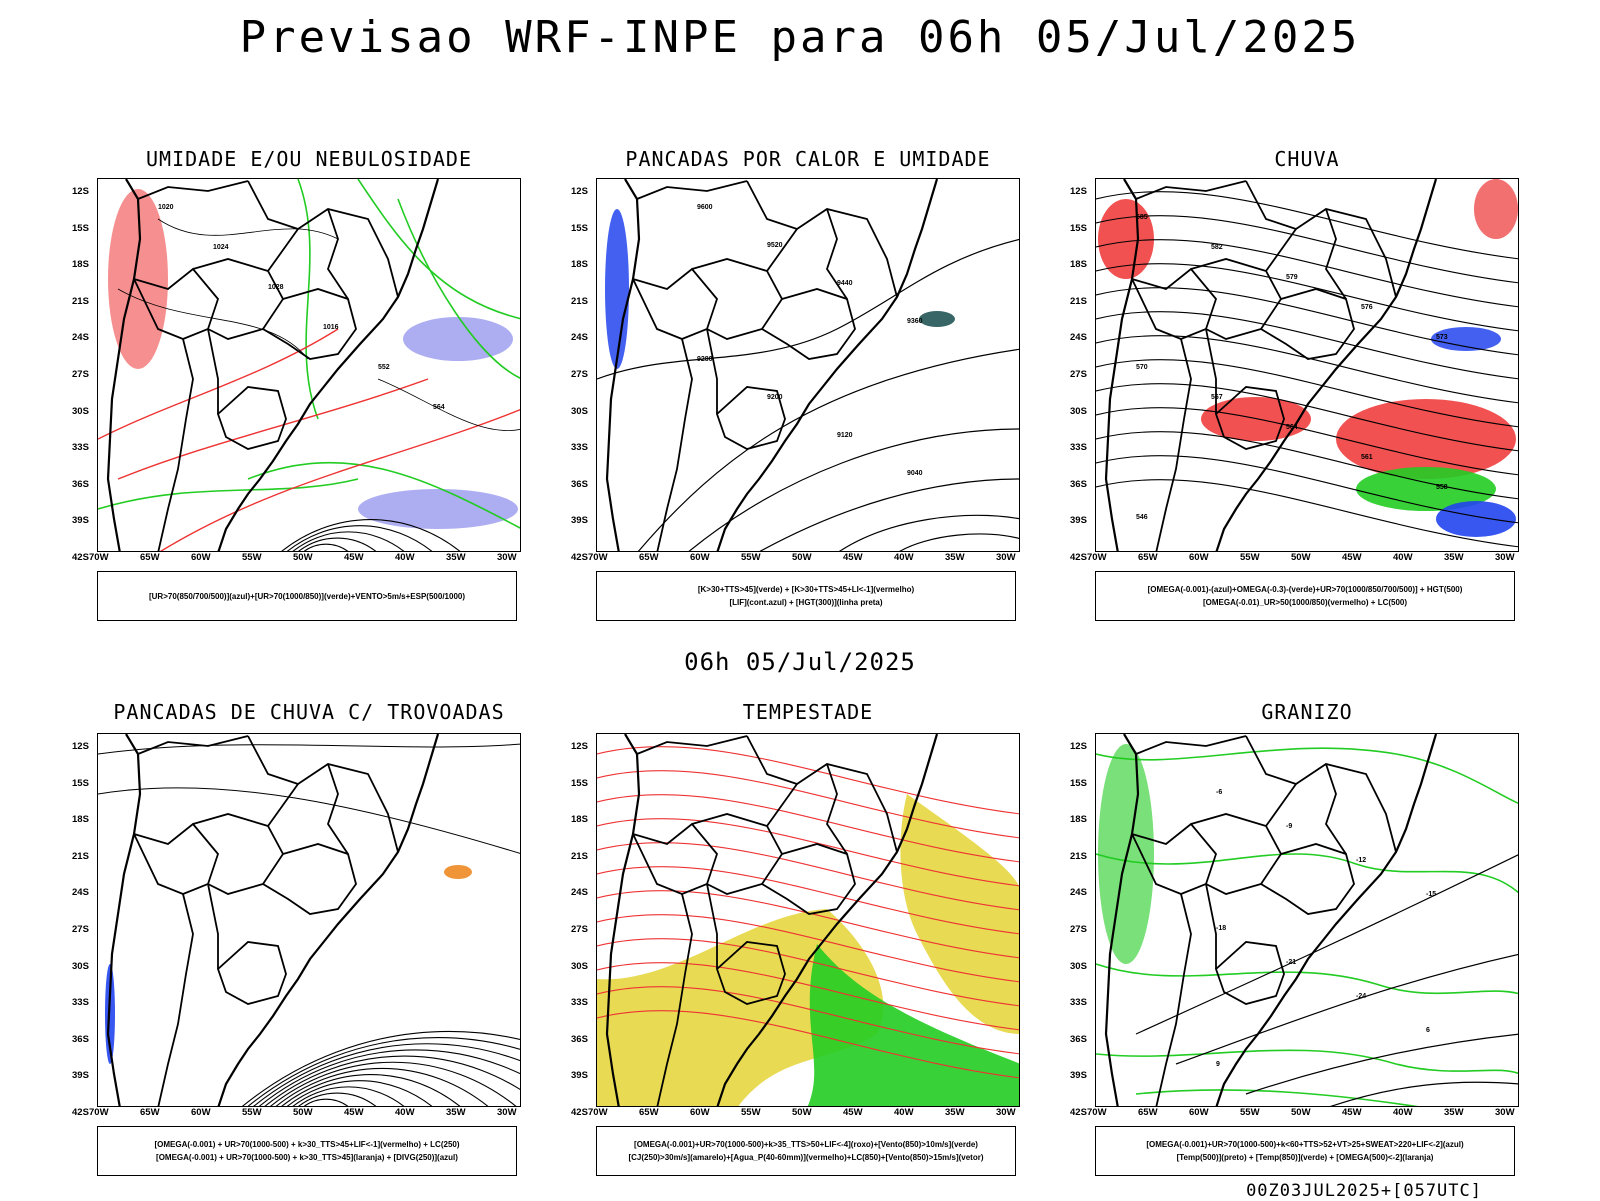  What do you see at coordinates (1142, 517) in the screenshot?
I see `svg-text: 546` at bounding box center [1142, 517].